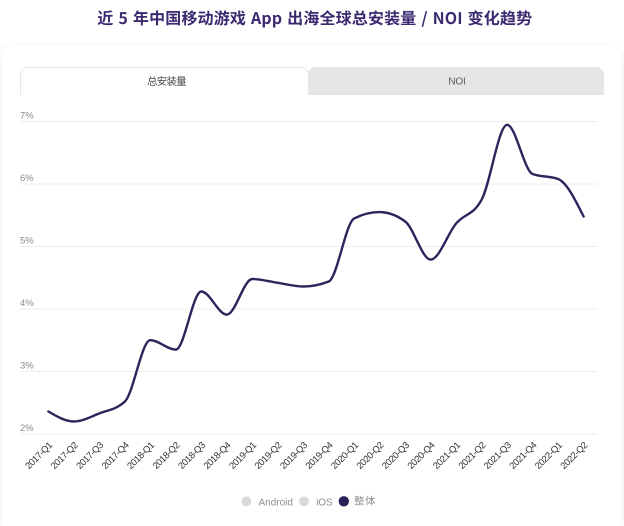 This screenshot has width=624, height=526. I want to click on svg-text: 7%, so click(27, 115).